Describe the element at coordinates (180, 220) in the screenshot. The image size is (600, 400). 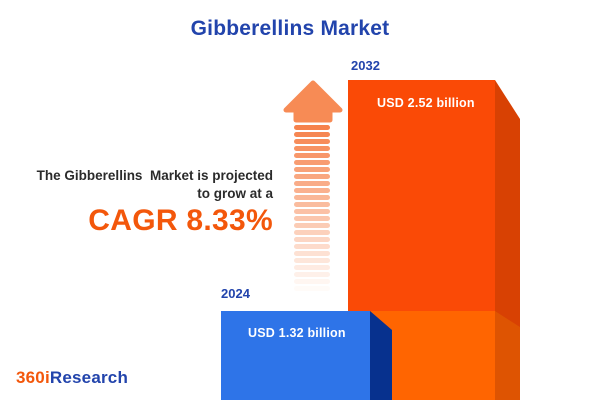
I see `cagr-value: CAGR 8.33%` at that location.